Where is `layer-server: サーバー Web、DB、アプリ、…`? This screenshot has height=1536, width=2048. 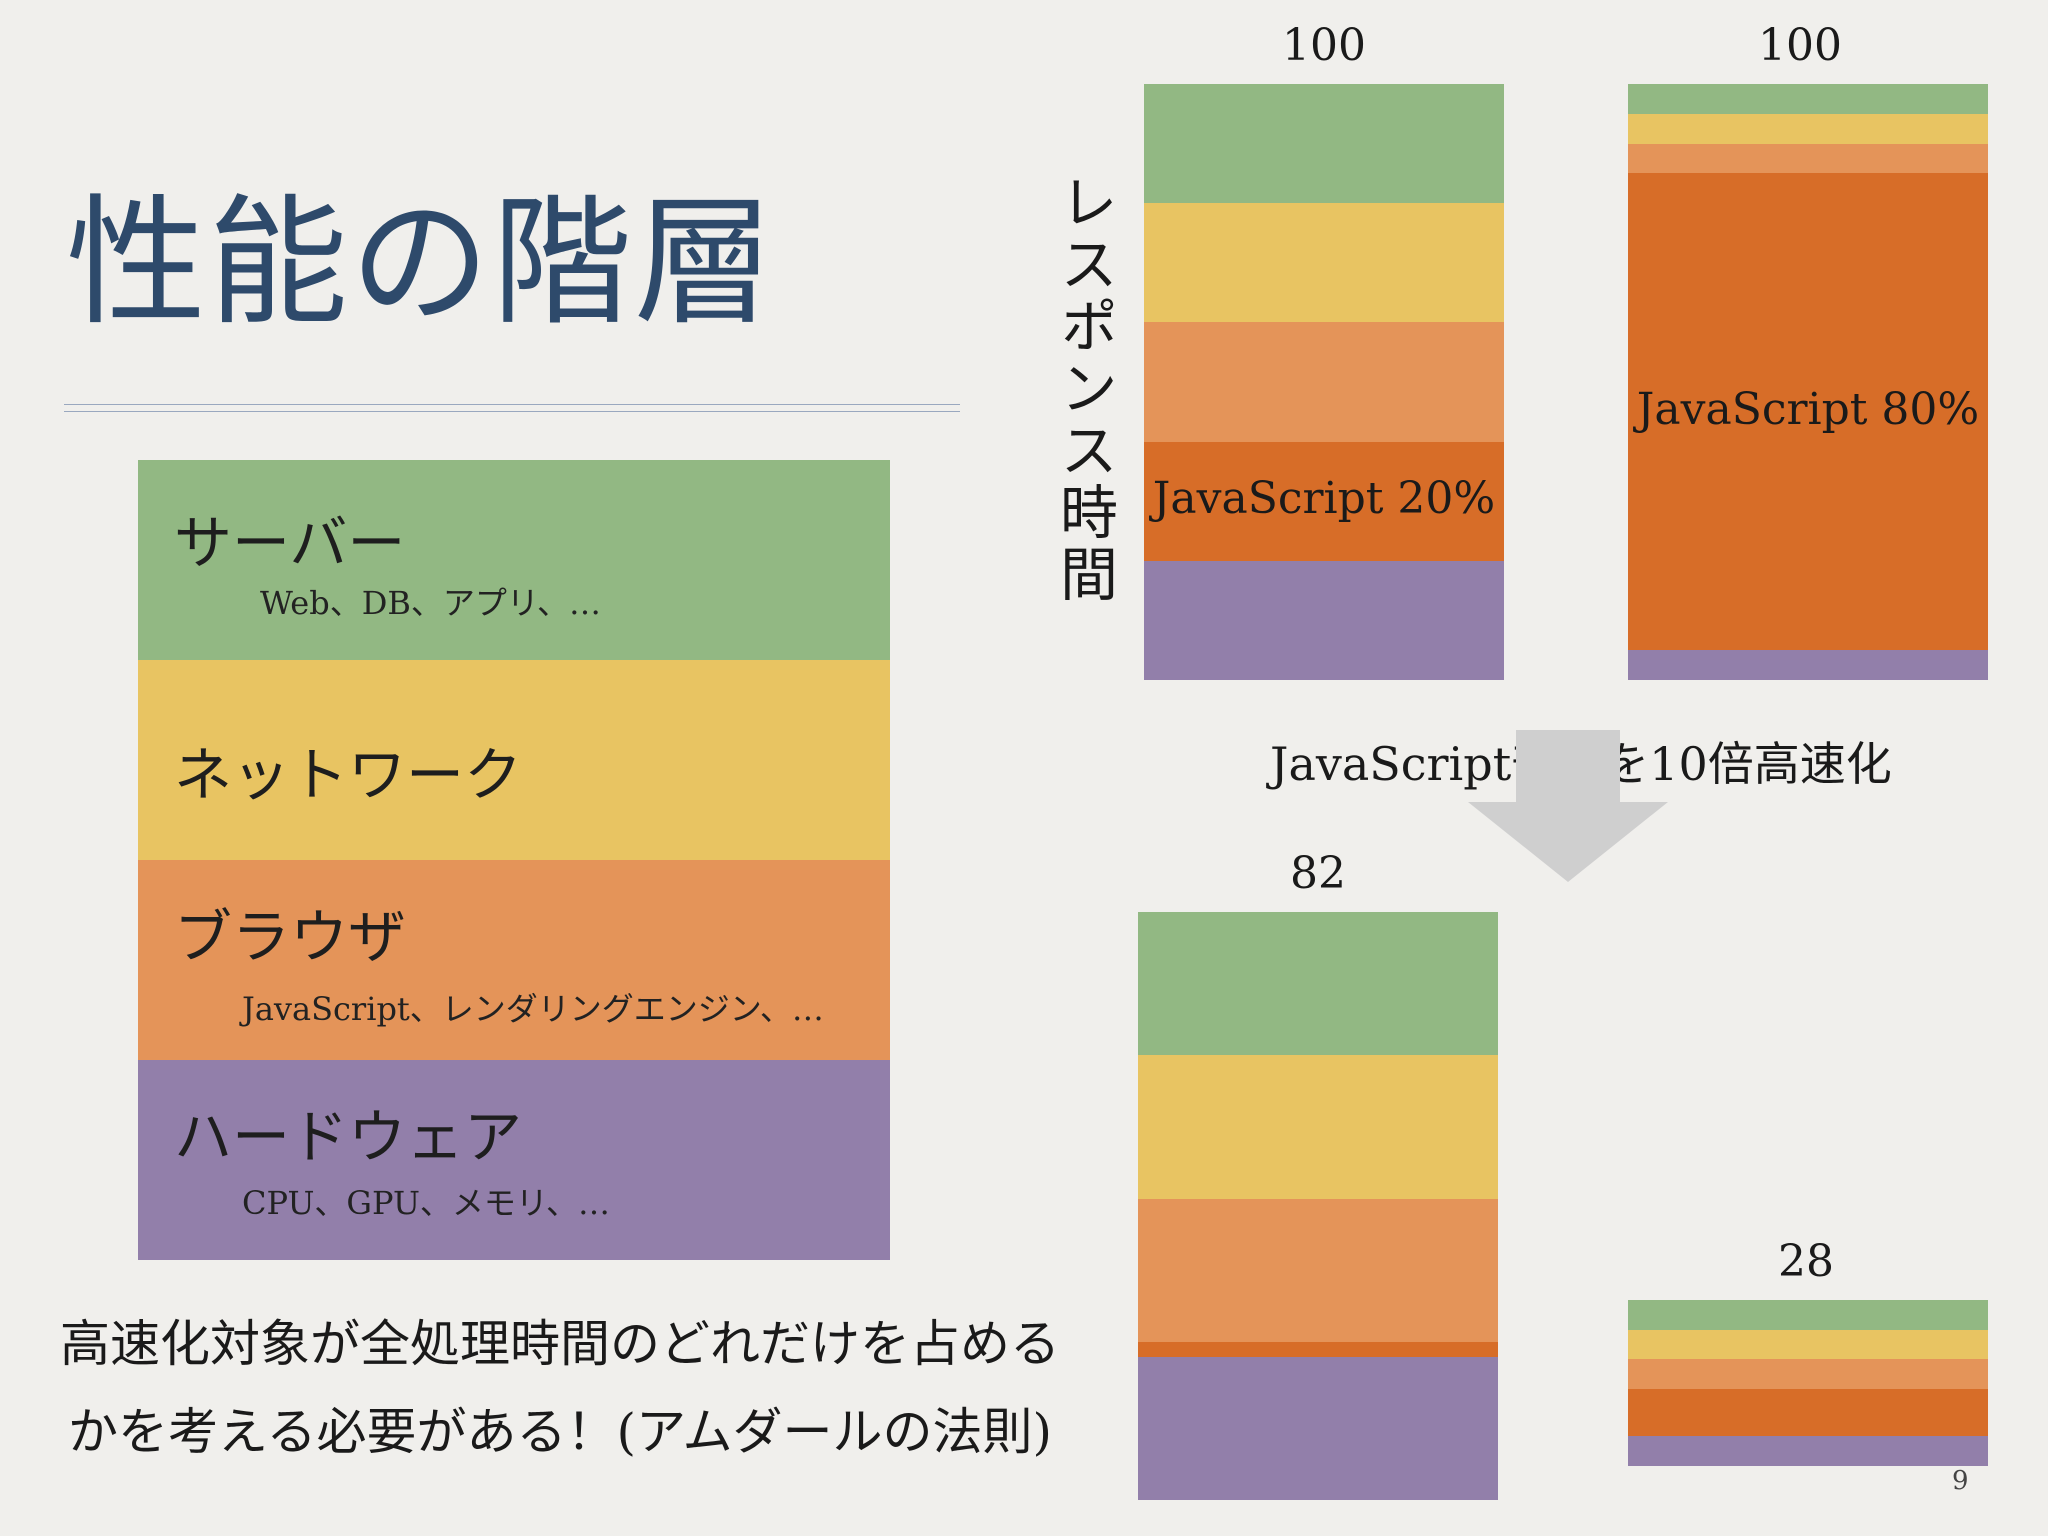
layer-server: サーバー Web、DB、アプリ、… is located at coordinates (514, 560).